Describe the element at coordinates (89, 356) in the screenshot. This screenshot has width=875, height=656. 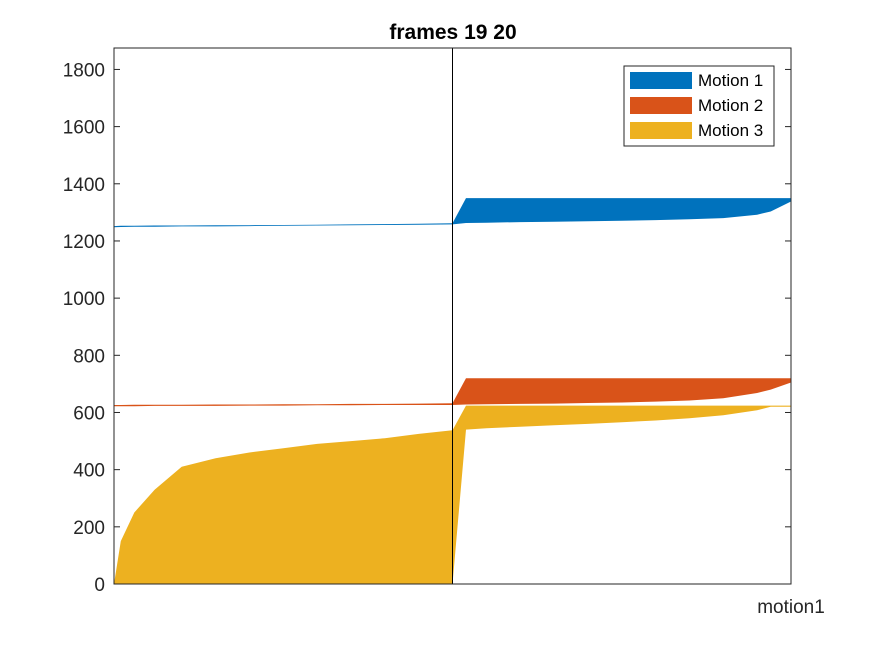
I see `y-tick-label: 800` at that location.